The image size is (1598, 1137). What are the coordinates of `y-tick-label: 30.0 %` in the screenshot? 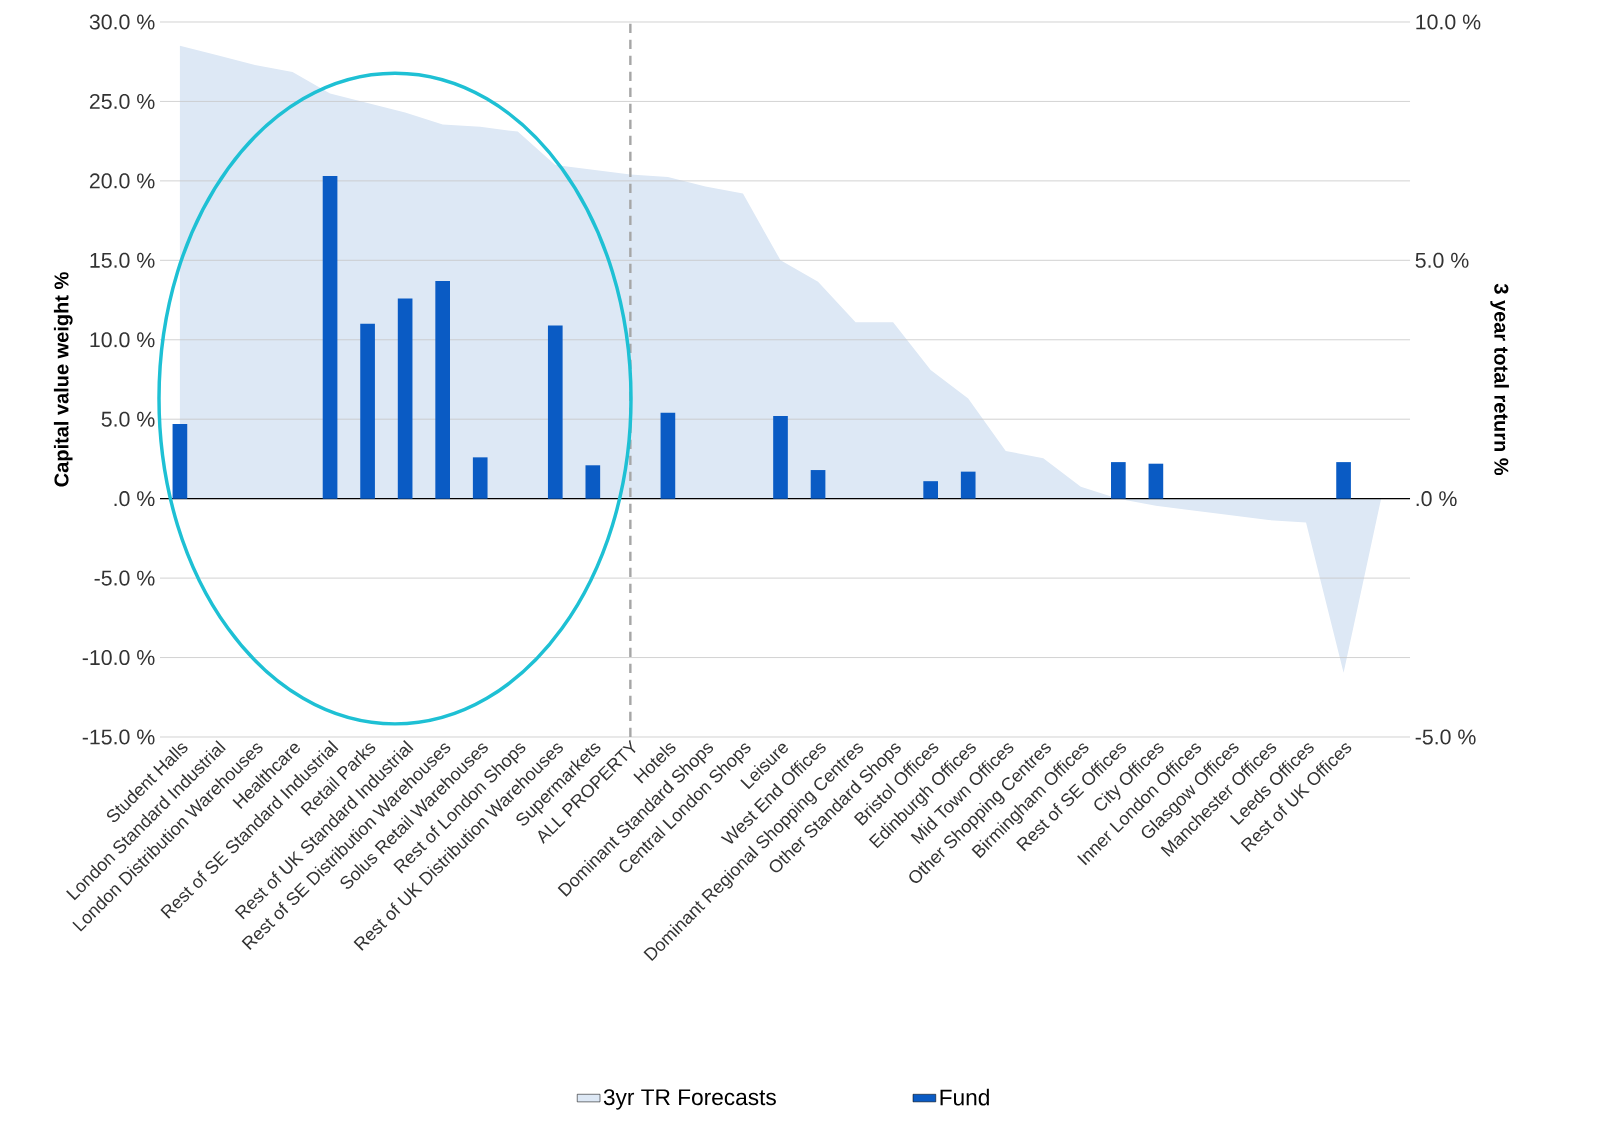 It's located at (122, 22).